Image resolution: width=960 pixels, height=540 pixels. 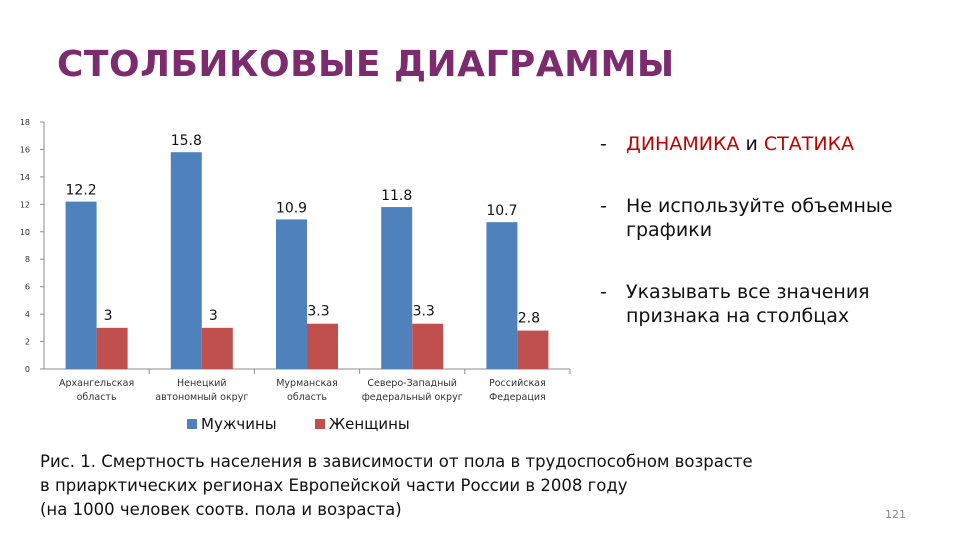 I want to click on bullet-statics-word: СТАТИКА, so click(x=809, y=144).